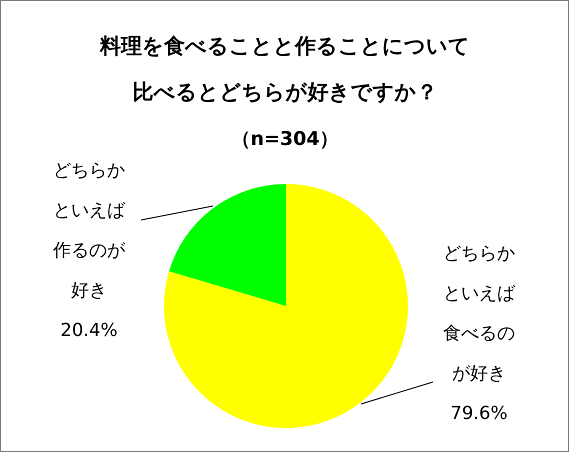  Describe the element at coordinates (89, 250) in the screenshot. I see `label: 作るのが` at that location.